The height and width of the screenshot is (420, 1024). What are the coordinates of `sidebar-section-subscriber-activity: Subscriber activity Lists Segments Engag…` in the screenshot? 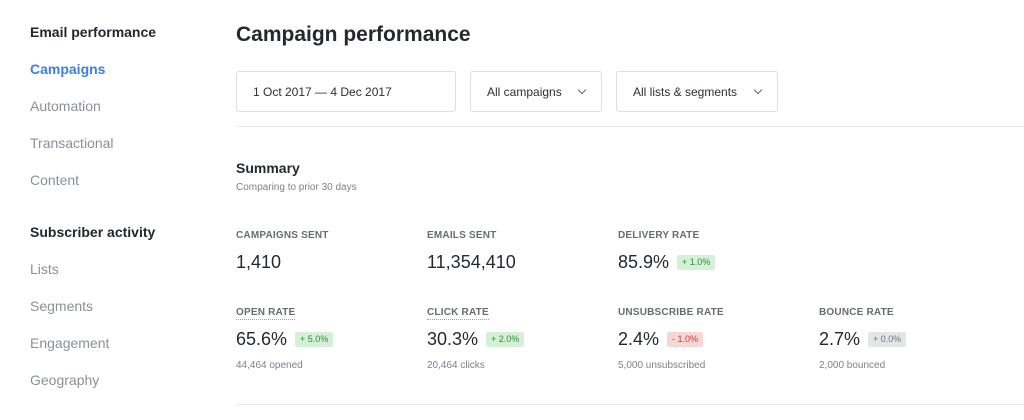 It's located at (125, 306).